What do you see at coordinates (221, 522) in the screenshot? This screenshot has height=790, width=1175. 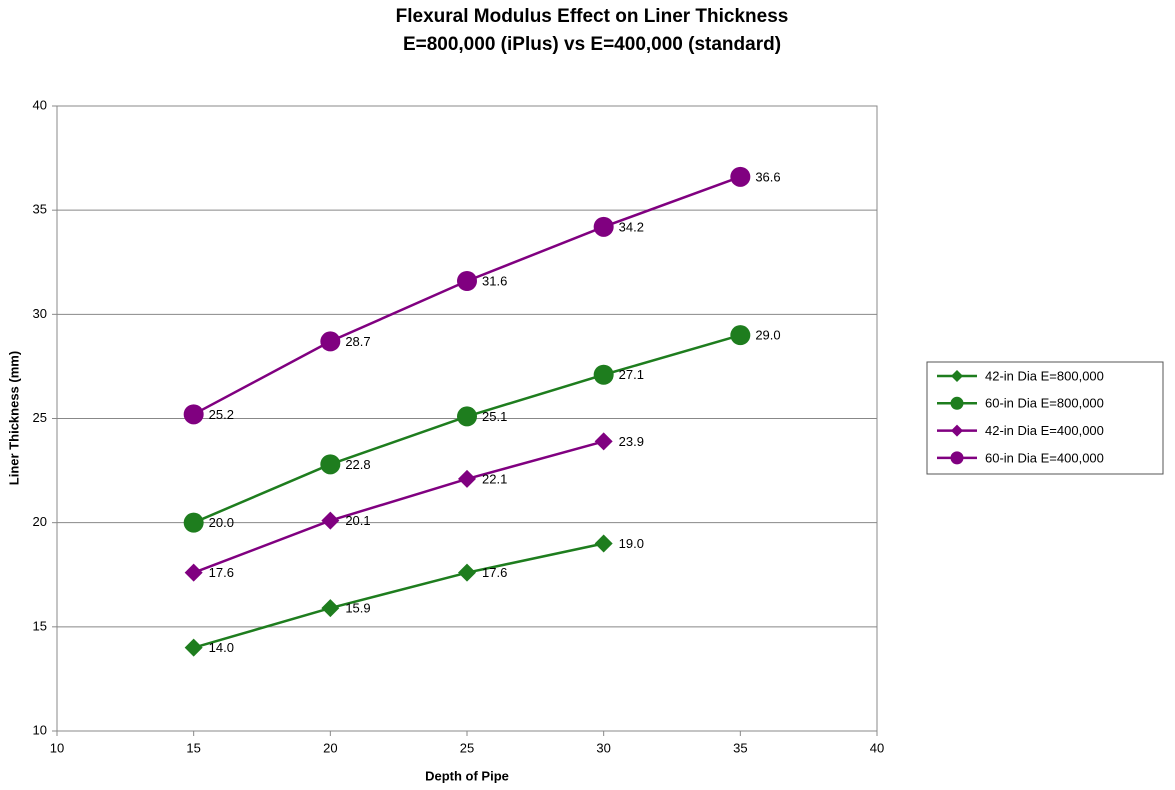 I see `data-label: 20.0` at bounding box center [221, 522].